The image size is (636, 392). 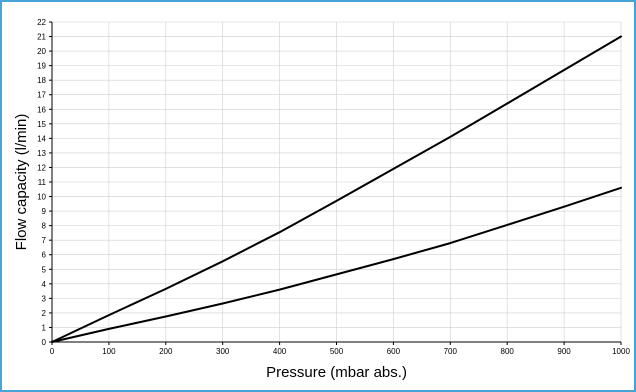 What do you see at coordinates (41, 51) in the screenshot?
I see `y-tick-label: 20` at bounding box center [41, 51].